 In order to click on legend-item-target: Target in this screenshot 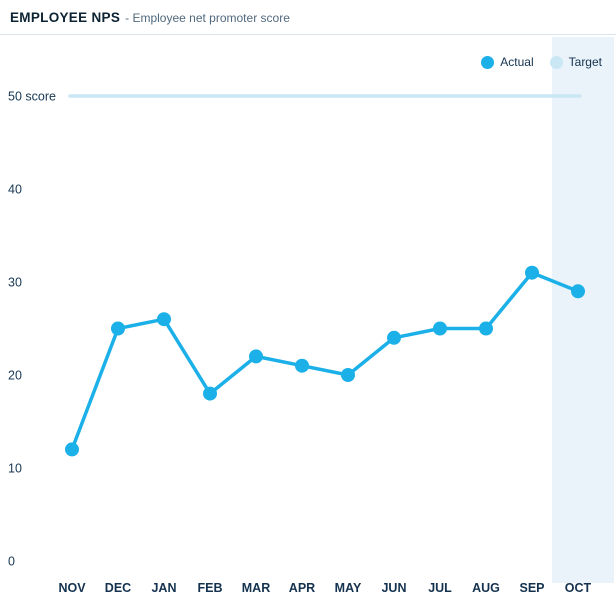, I will do `click(575, 62)`.